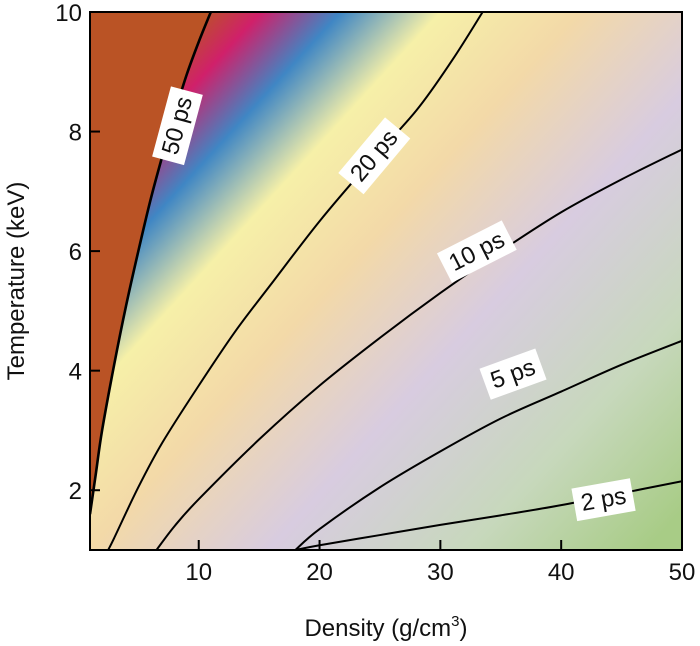 Image resolution: width=700 pixels, height=646 pixels. I want to click on x-tick-label: 10, so click(198, 572).